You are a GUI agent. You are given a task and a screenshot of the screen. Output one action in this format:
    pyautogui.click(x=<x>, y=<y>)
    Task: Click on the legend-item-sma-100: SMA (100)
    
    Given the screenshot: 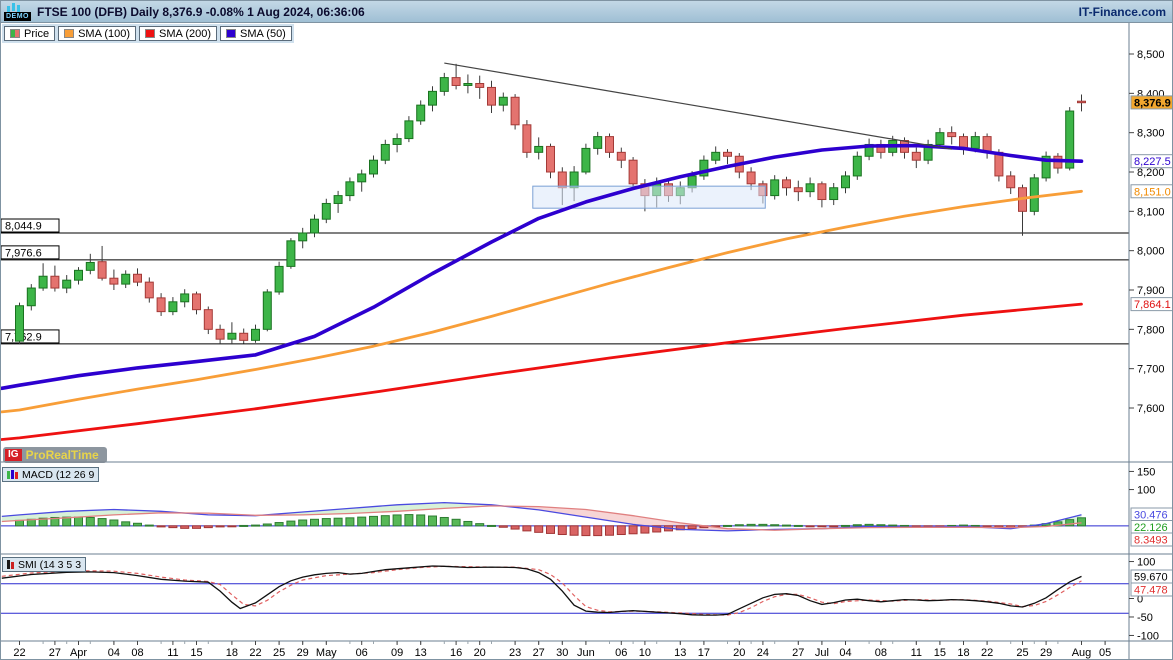 What is the action you would take?
    pyautogui.click(x=97, y=33)
    